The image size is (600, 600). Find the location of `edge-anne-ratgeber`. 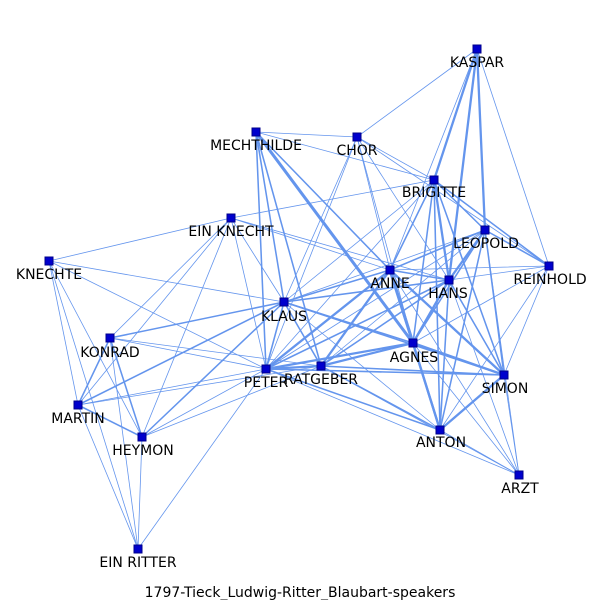

edge-anne-ratgeber is located at coordinates (355, 318).